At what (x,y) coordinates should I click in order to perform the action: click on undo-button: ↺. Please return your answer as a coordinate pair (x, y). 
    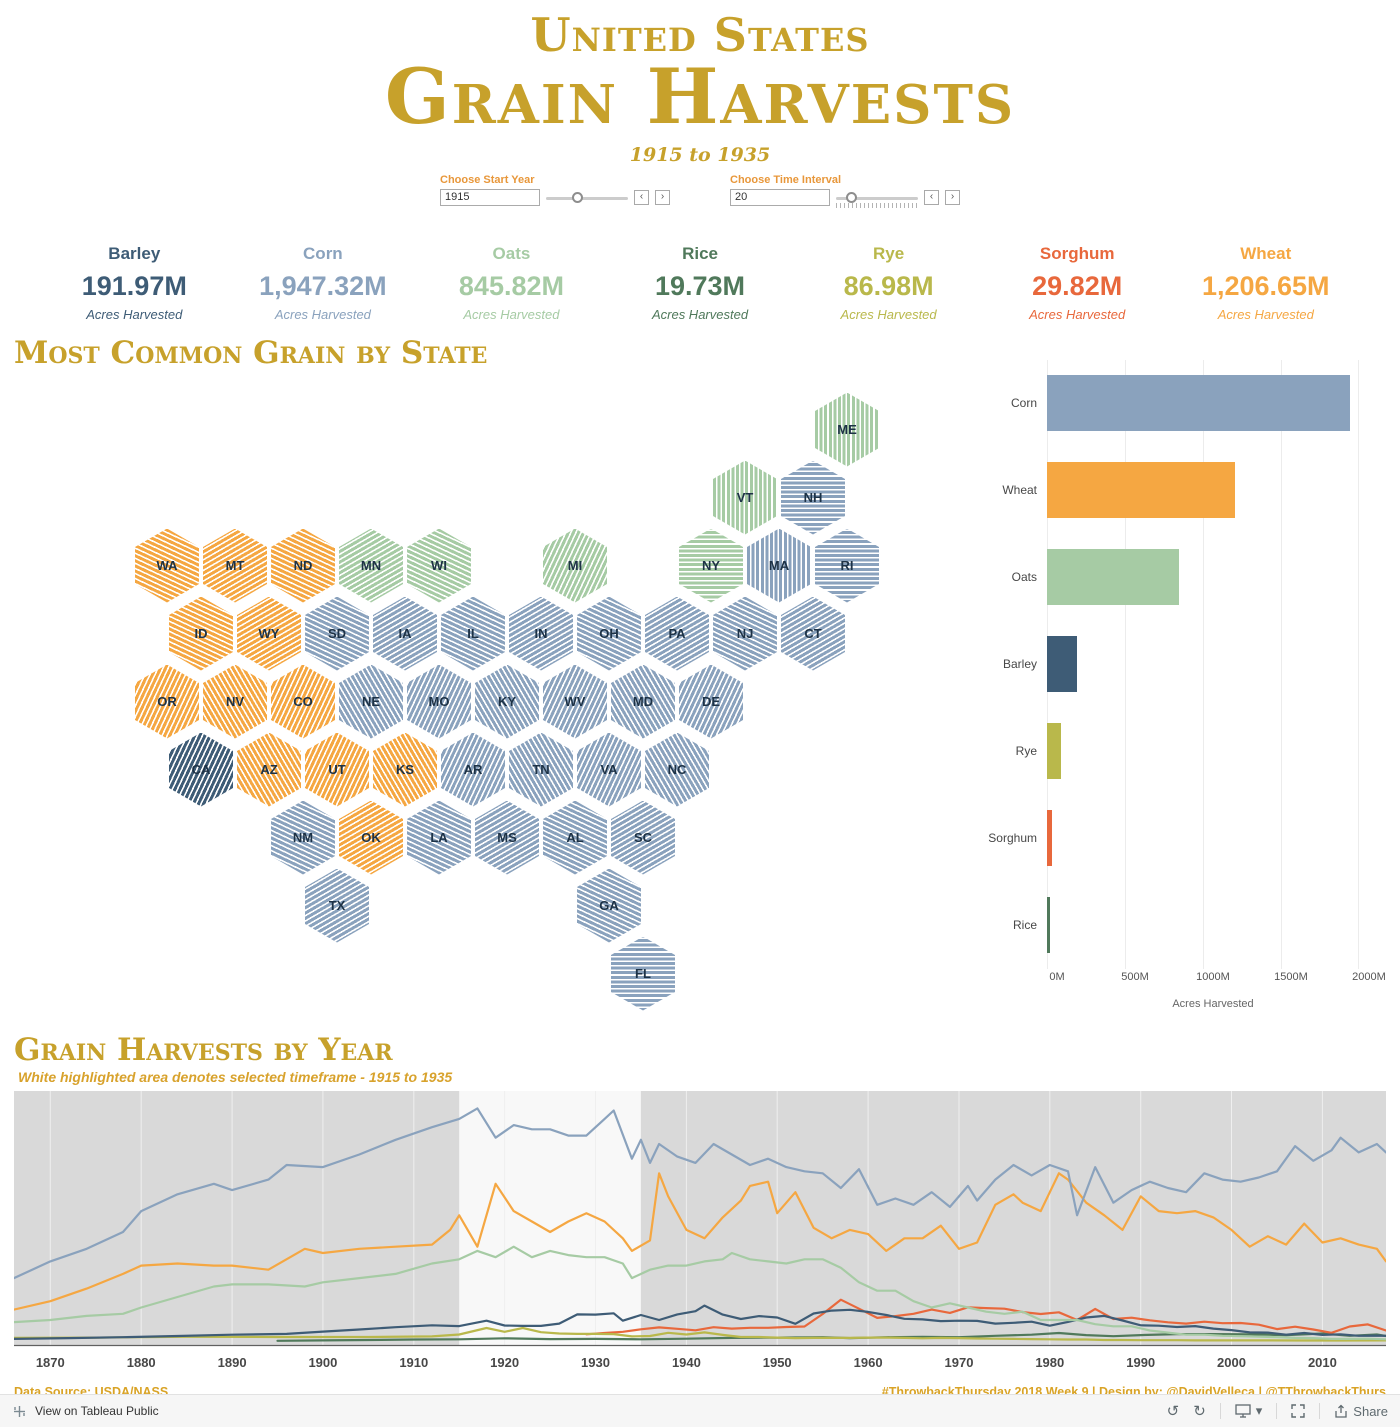
    Looking at the image, I should click on (1173, 1411).